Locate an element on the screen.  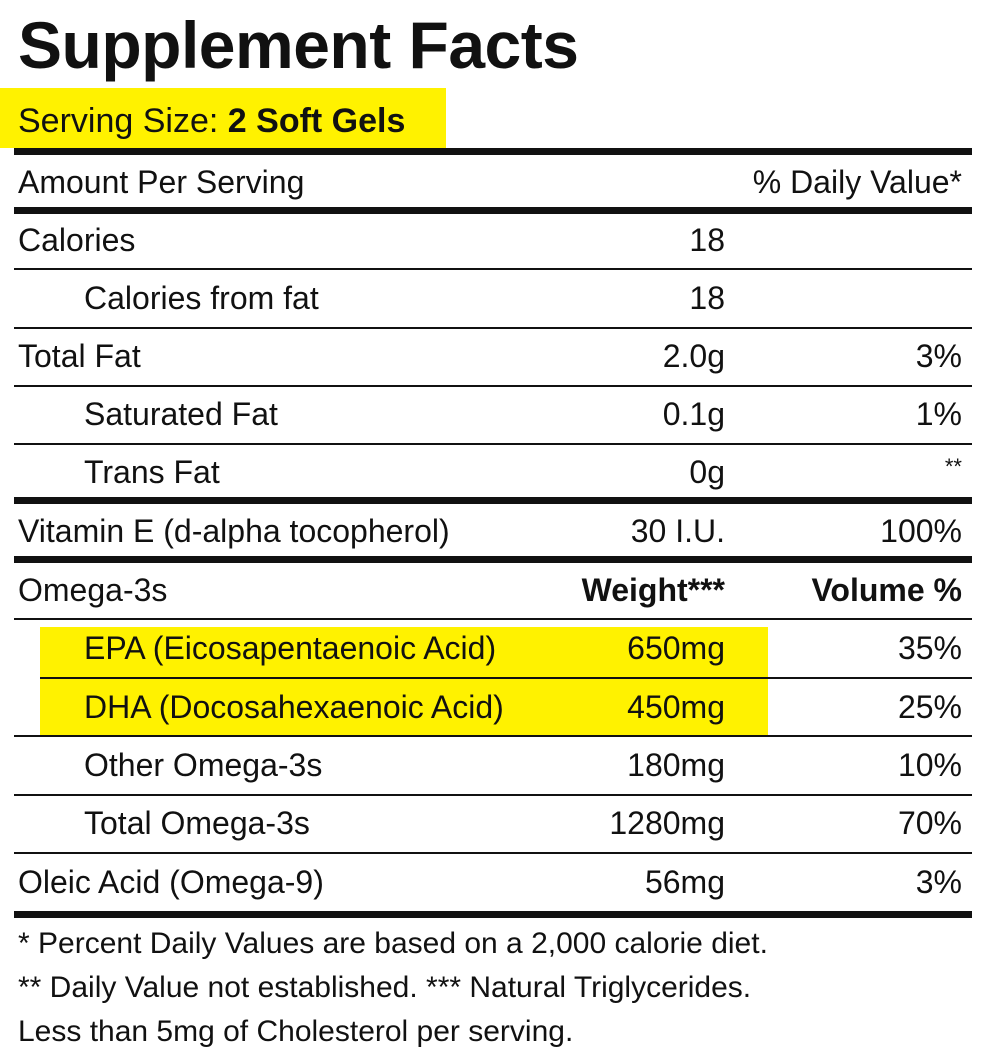
table-row: Total Fat 2.0g 3% is located at coordinates (492, 356).